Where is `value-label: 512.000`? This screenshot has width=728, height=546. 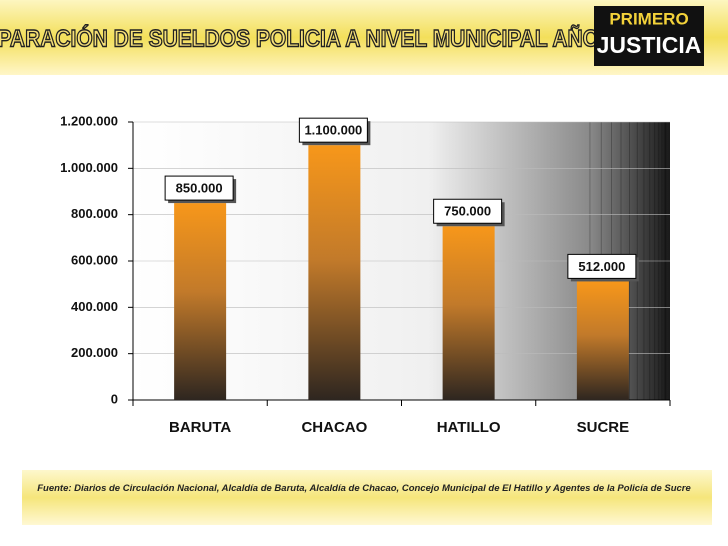 value-label: 512.000 is located at coordinates (601, 266).